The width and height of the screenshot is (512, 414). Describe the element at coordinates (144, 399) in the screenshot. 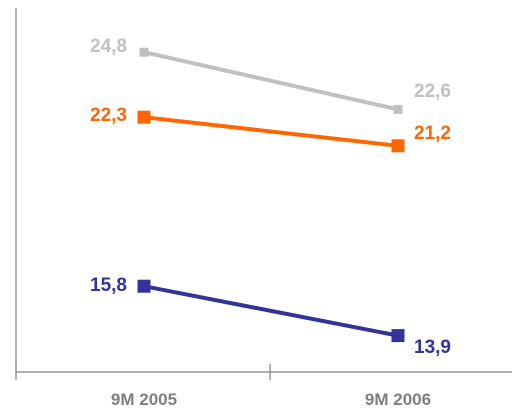

I see `x-tick-label-9m-2005: 9M 2005` at that location.